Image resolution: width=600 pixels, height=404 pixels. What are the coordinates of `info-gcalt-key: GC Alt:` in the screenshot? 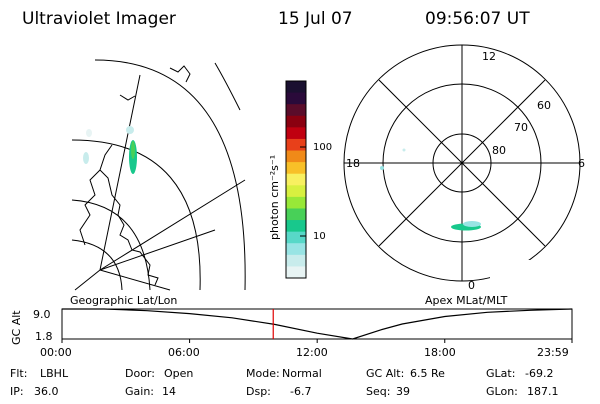 It's located at (385, 373).